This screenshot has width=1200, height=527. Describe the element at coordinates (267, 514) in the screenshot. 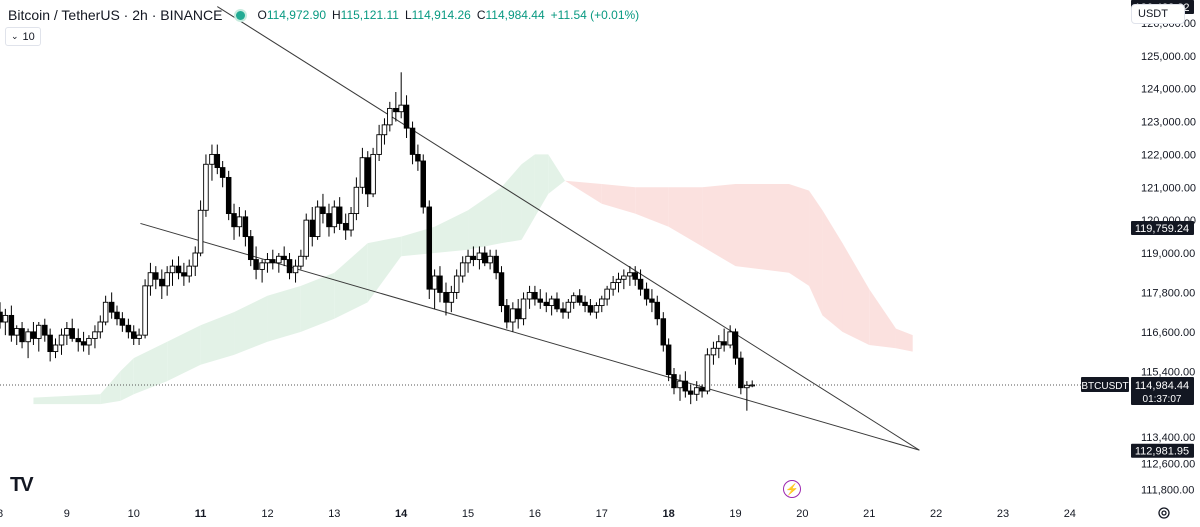

I see `x-tick-label: 12` at that location.